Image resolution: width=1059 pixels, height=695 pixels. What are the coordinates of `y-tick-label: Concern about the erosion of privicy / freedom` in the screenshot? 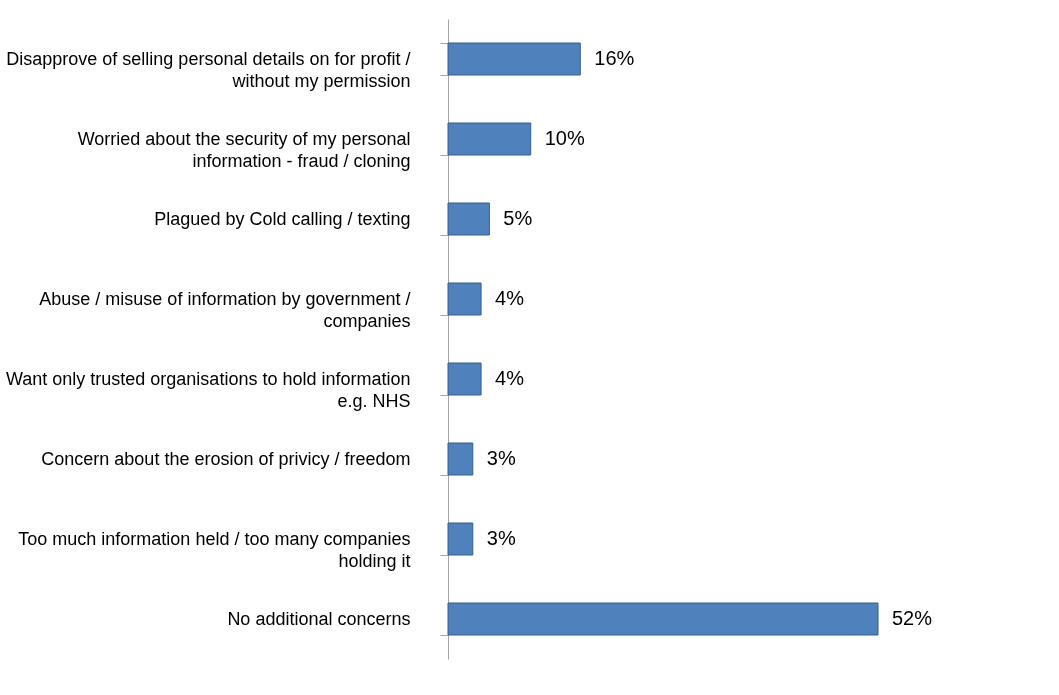 It's located at (226, 458).